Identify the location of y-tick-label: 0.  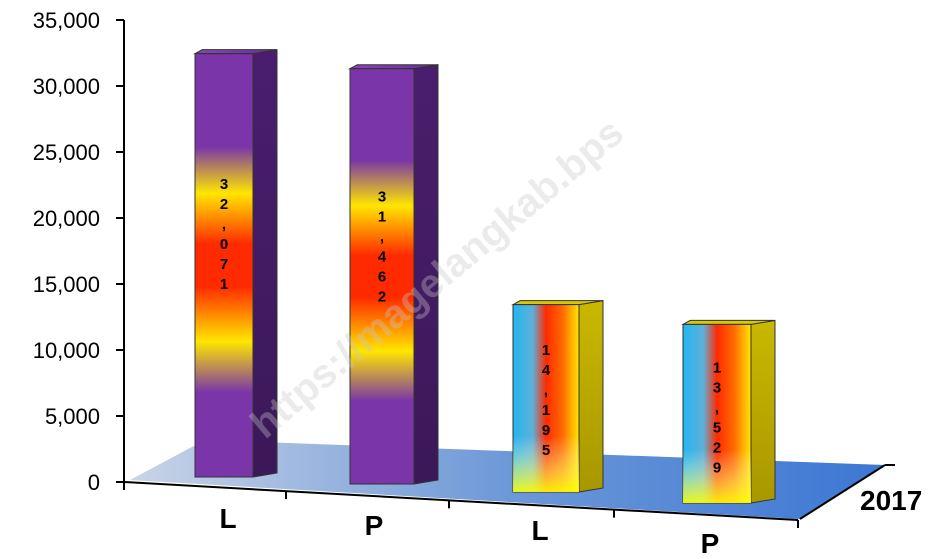
(94, 482).